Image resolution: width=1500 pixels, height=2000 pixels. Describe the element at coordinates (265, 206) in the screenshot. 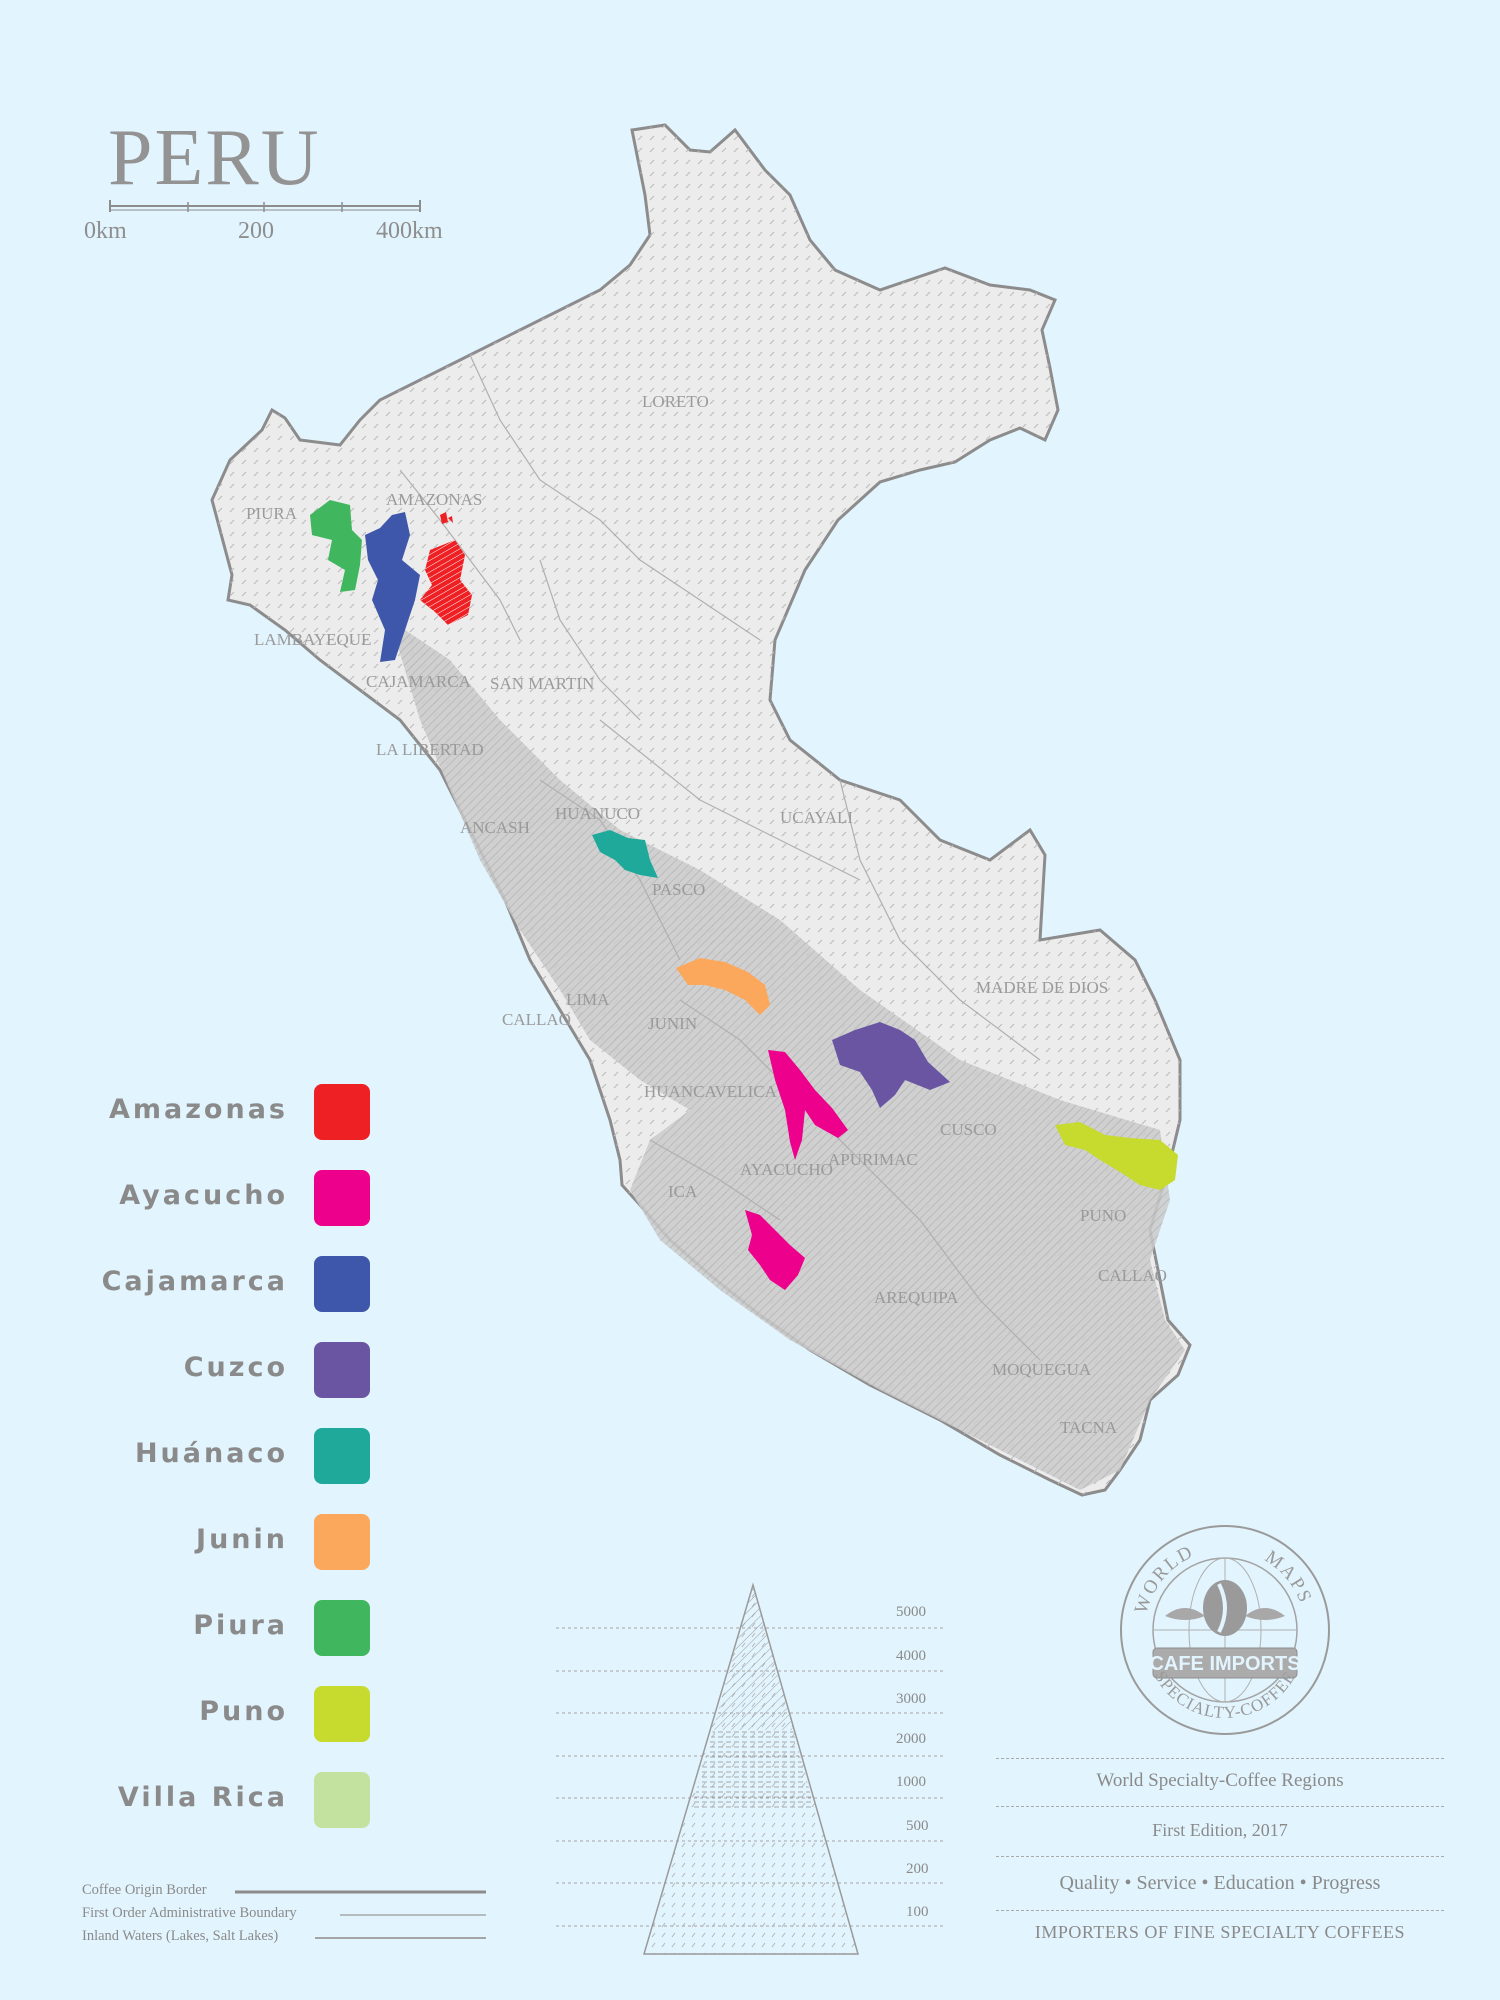

I see `scale-bar` at that location.